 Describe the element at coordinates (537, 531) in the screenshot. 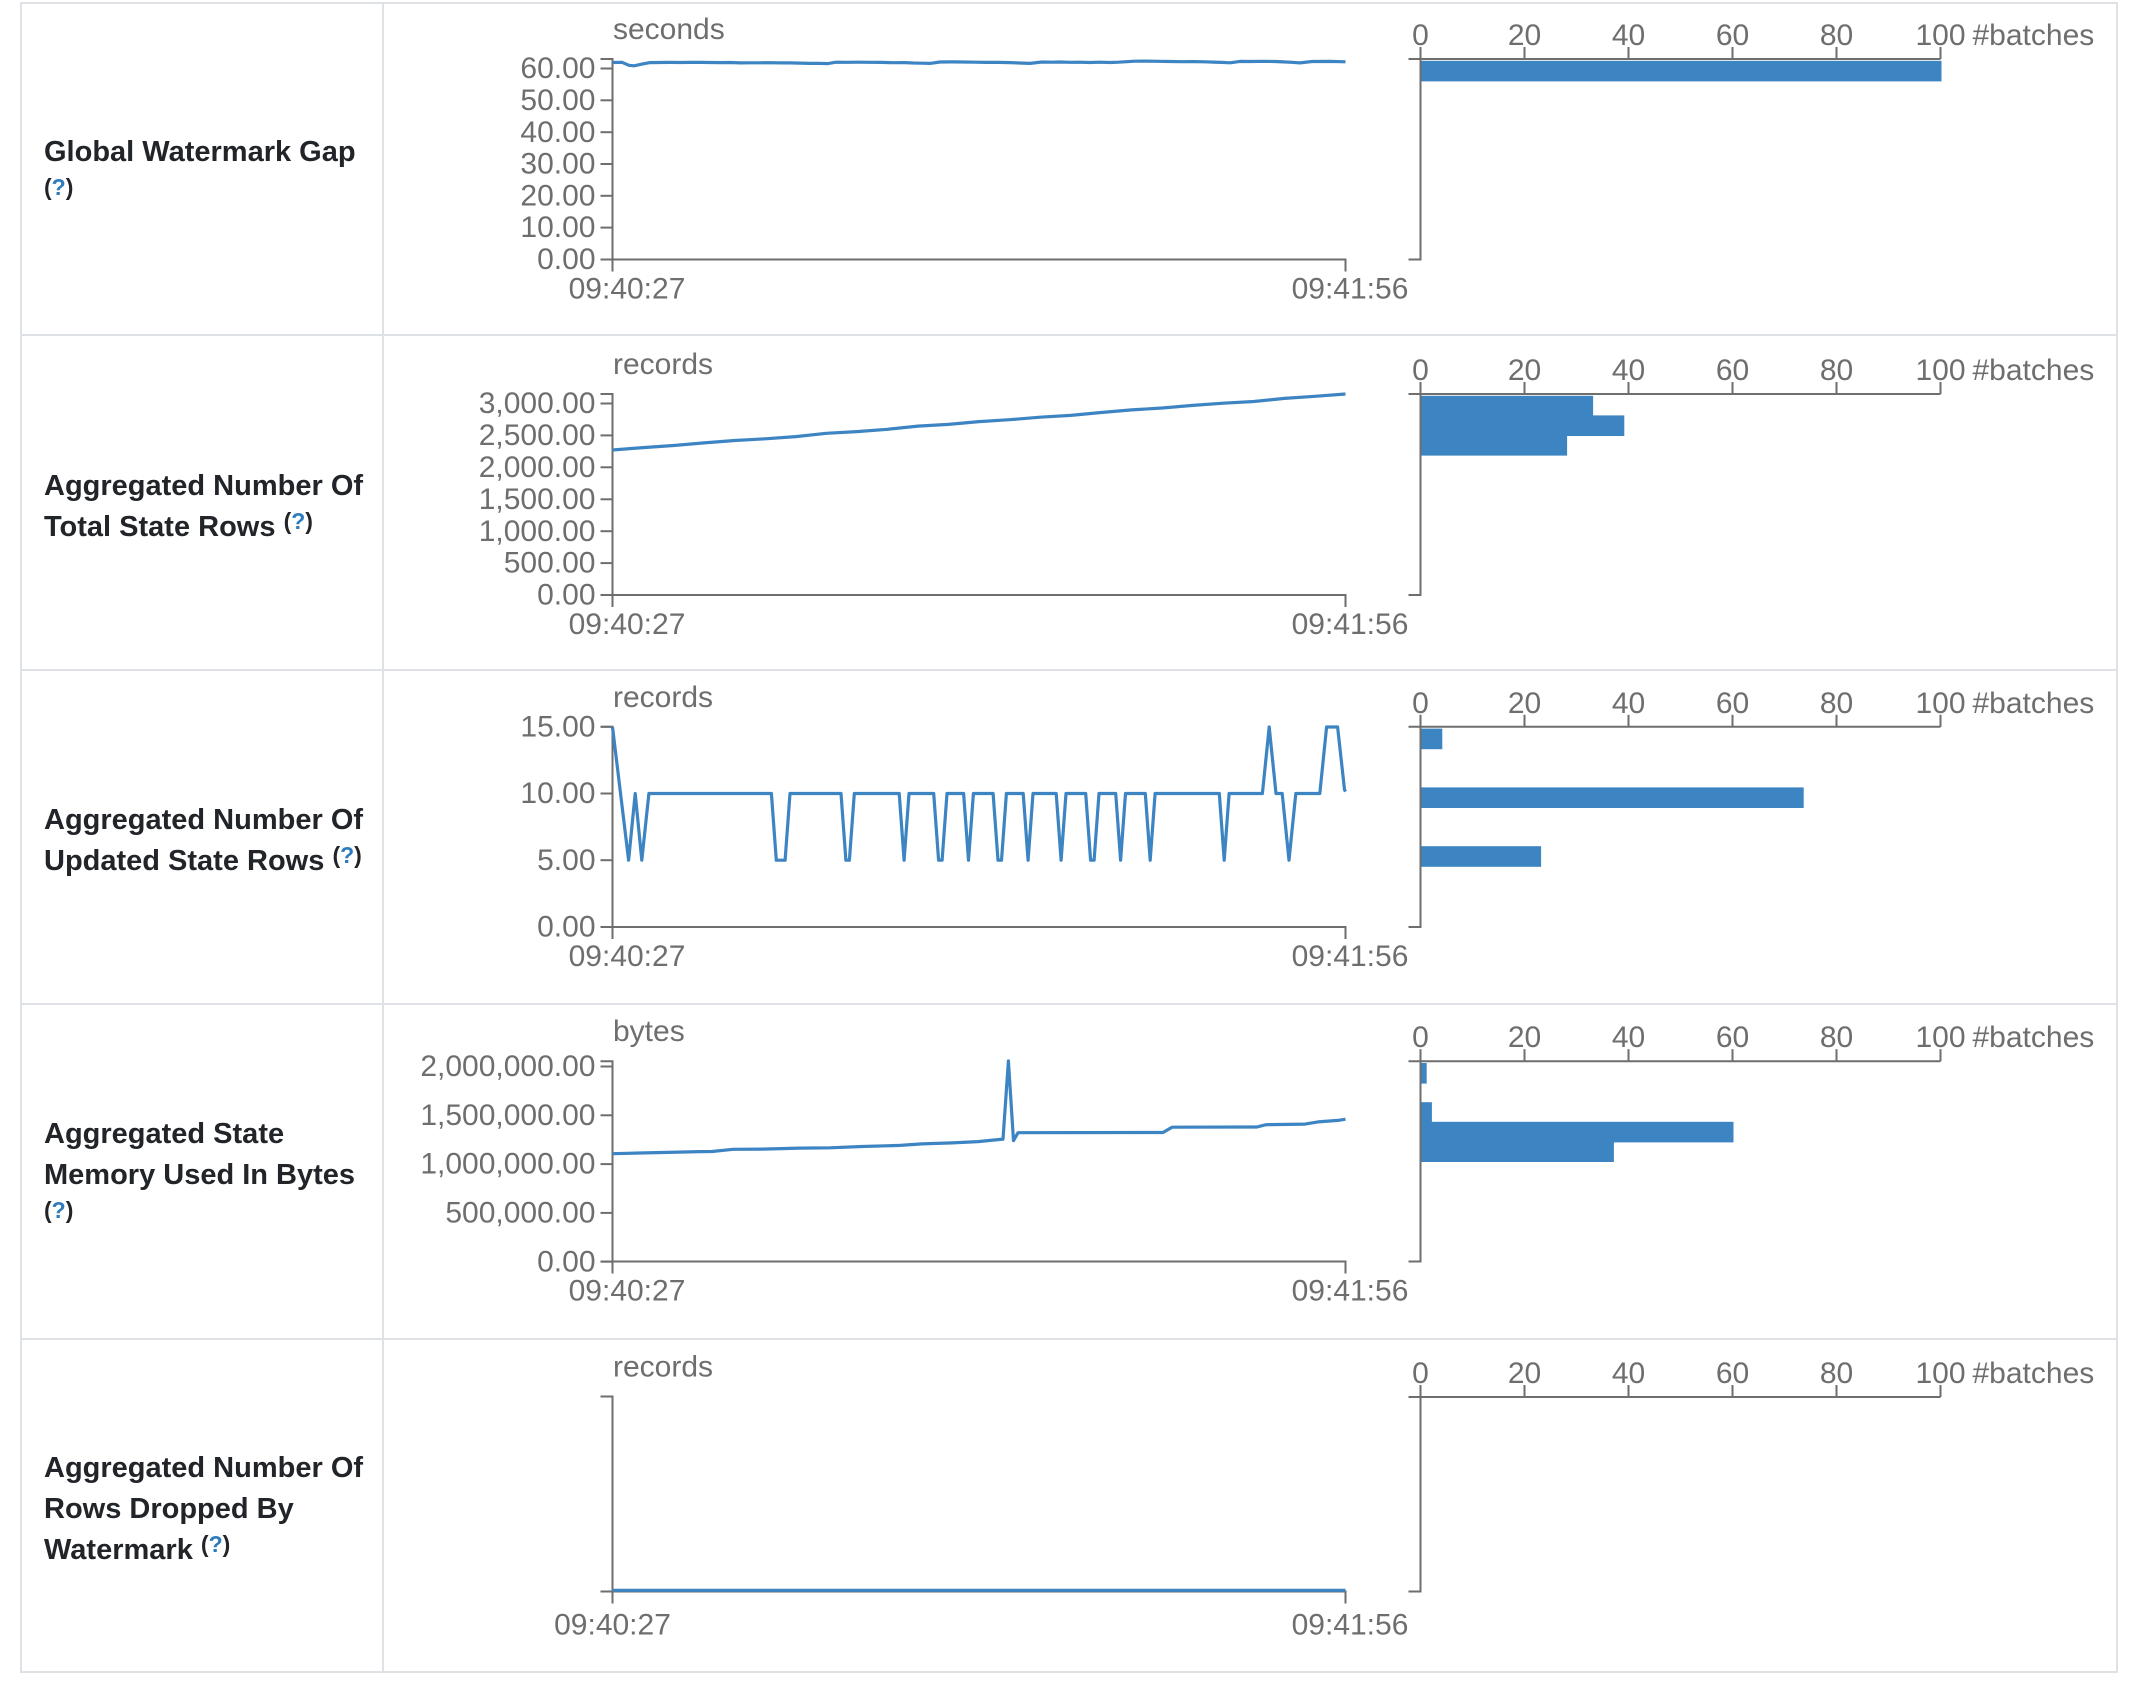

I see `svg-text: 1,000.00` at that location.